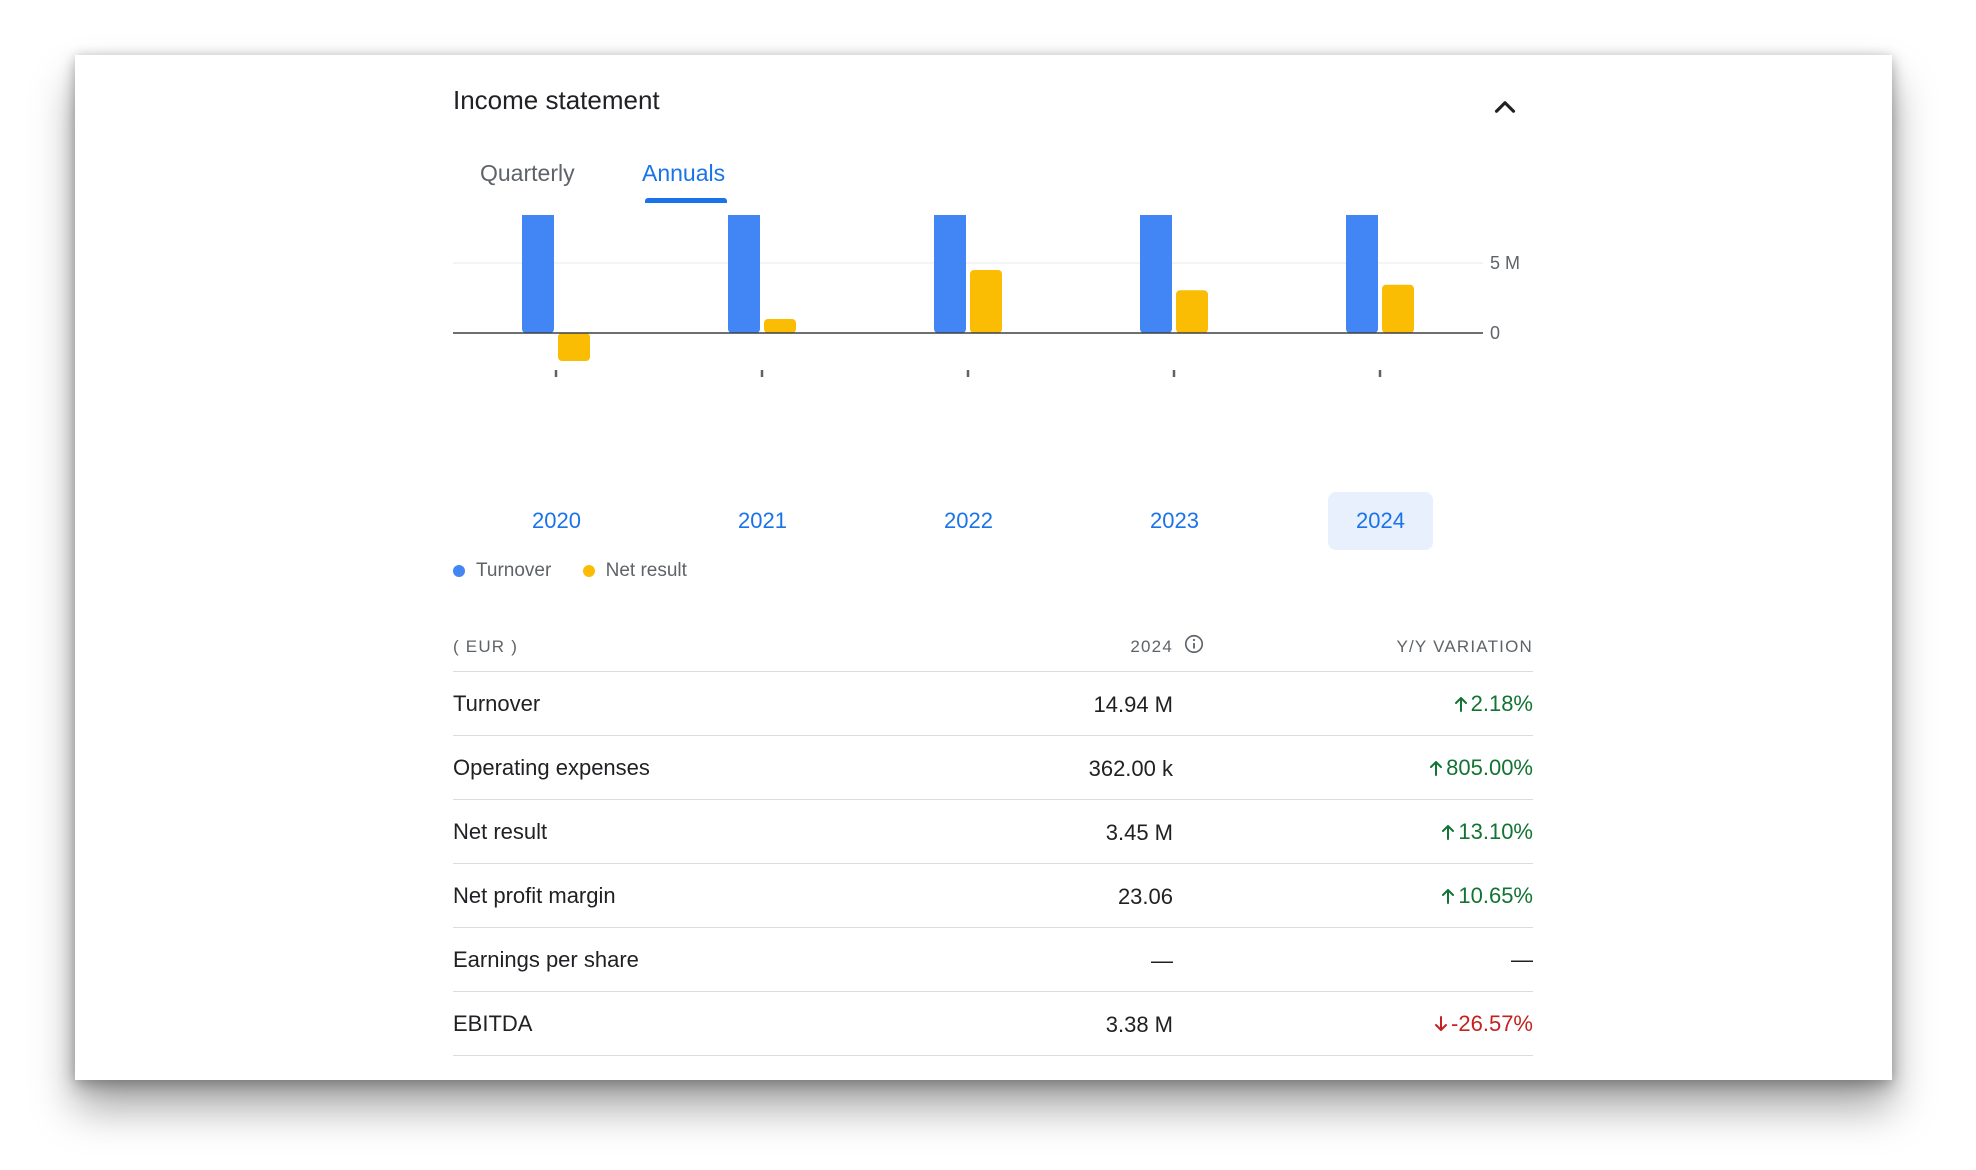 This screenshot has width=1976, height=1170. Describe the element at coordinates (993, 643) in the screenshot. I see `table-header: ( EUR ) 2024 Y/Y VARIATION` at that location.